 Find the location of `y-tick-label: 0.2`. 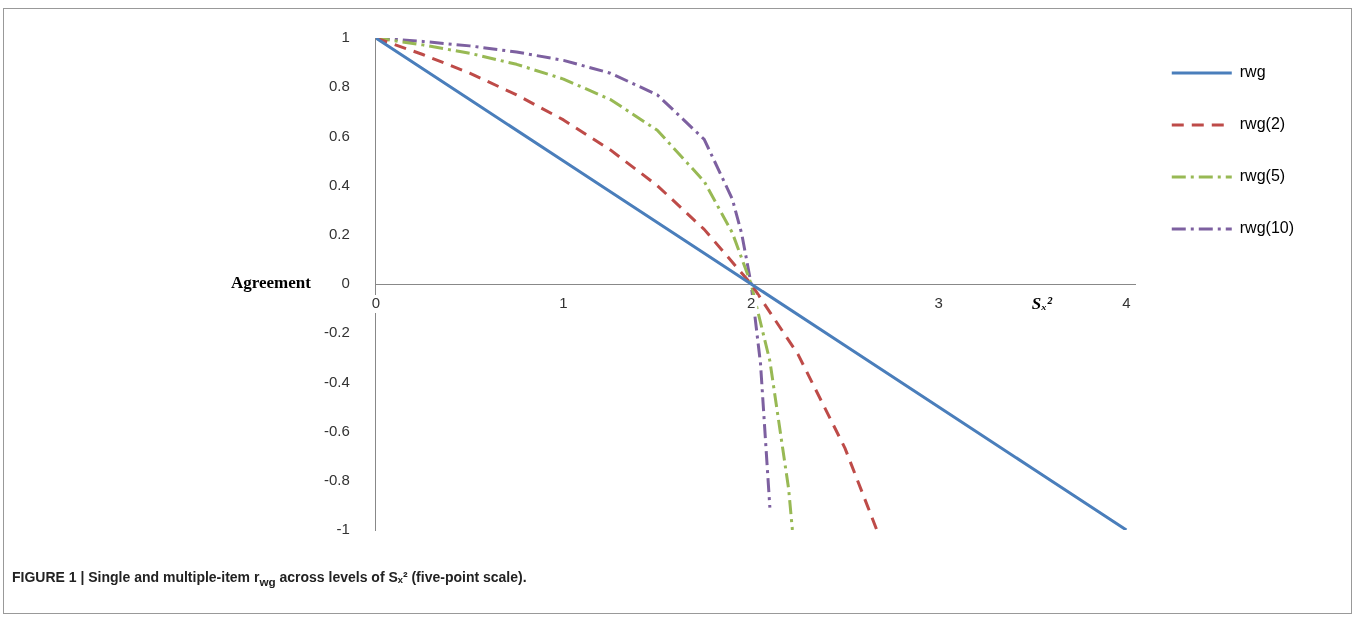

y-tick-label: 0.2 is located at coordinates (339, 233).